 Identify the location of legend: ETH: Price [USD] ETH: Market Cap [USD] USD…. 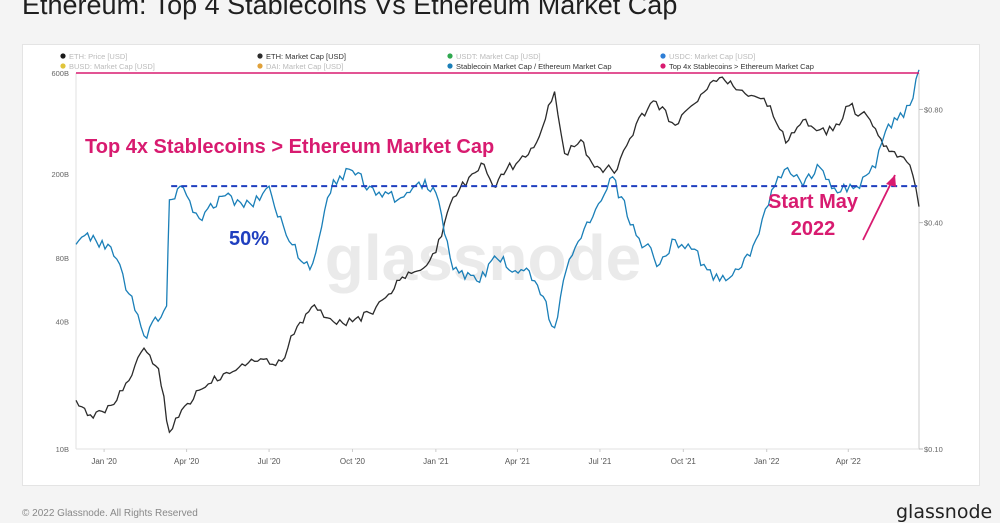
(437, 61).